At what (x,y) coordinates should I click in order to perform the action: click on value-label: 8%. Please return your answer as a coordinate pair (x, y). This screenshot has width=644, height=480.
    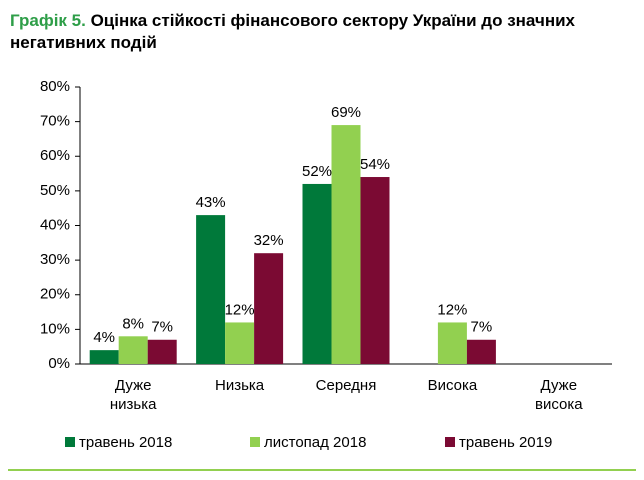
    Looking at the image, I should click on (133, 323).